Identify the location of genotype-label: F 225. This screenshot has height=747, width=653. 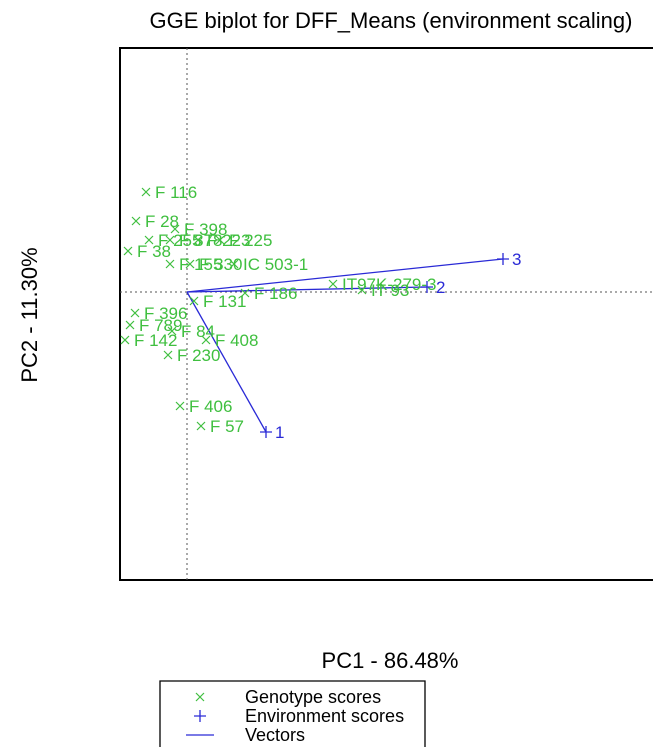
(250, 240).